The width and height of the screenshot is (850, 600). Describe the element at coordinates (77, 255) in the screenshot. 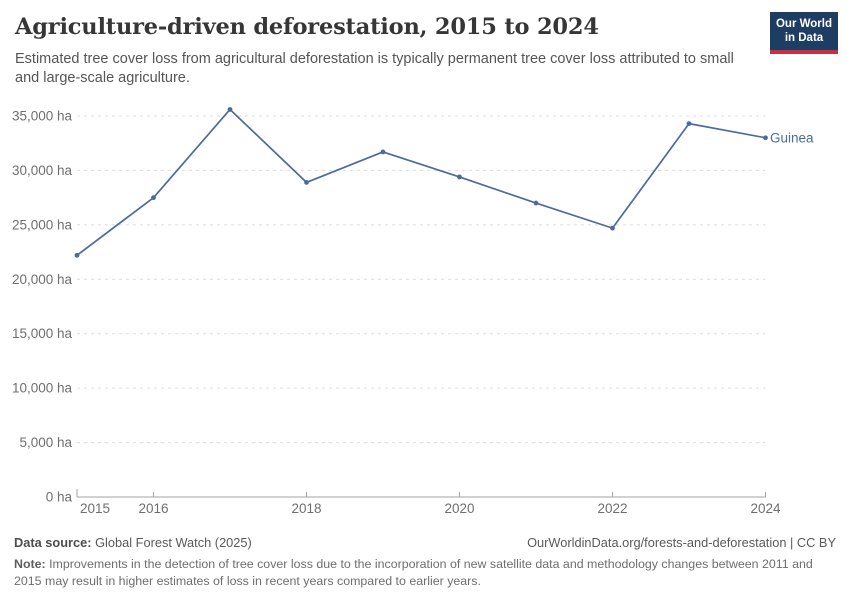

I see `data-point-2015` at that location.